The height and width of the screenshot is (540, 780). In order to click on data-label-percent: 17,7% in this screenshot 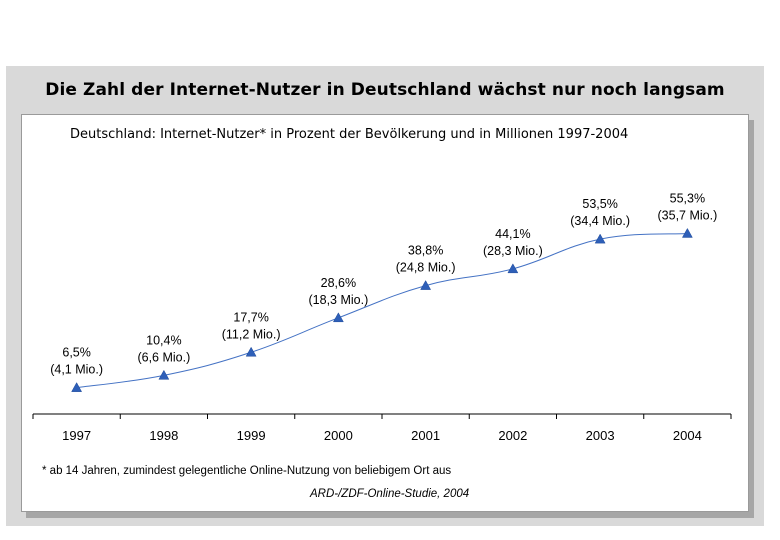, I will do `click(250, 317)`.